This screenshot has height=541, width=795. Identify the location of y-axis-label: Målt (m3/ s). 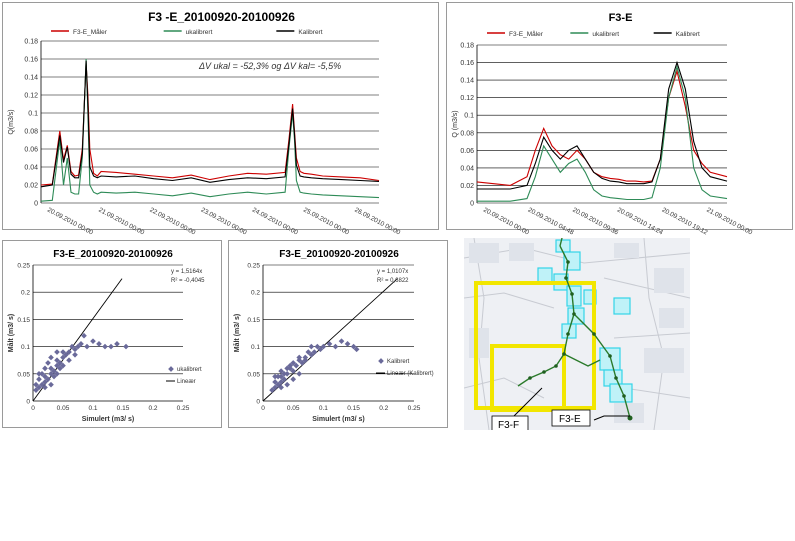
(237, 333).